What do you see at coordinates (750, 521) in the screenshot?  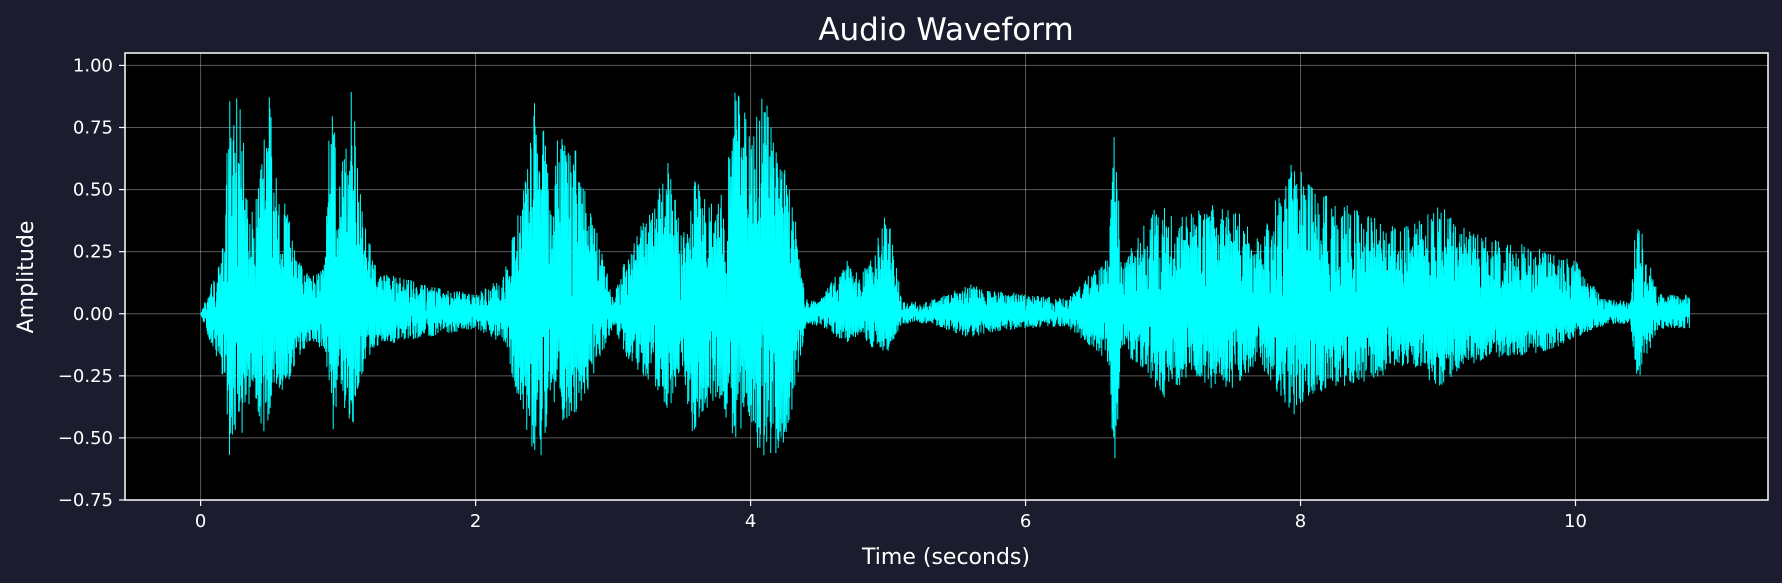 I see `x-tick-label: 4` at bounding box center [750, 521].